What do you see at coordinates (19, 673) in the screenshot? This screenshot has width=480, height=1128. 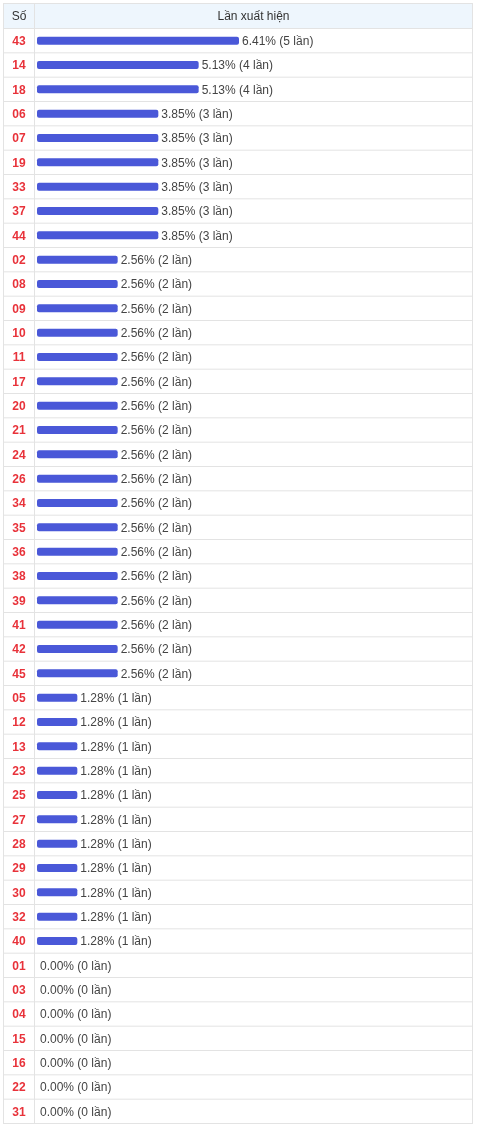 I see `y-tick-label: 45` at bounding box center [19, 673].